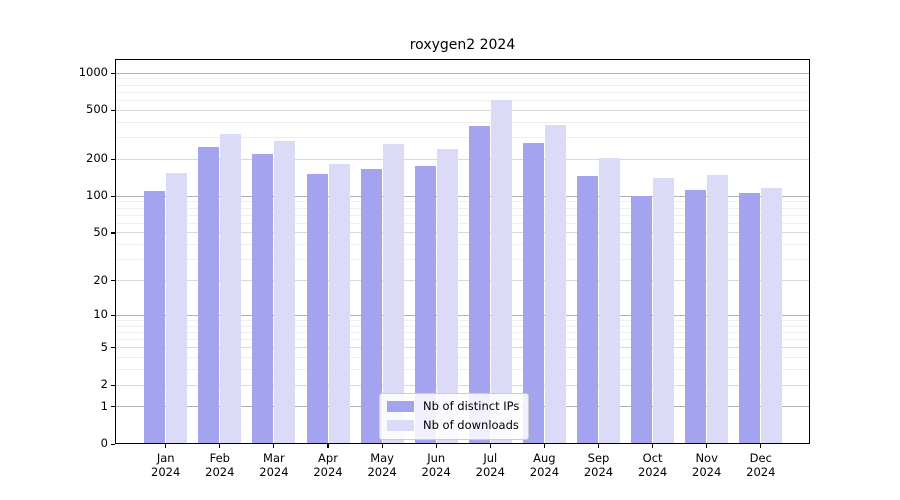  What do you see at coordinates (544, 458) in the screenshot?
I see `x-tick-month: Aug` at bounding box center [544, 458].